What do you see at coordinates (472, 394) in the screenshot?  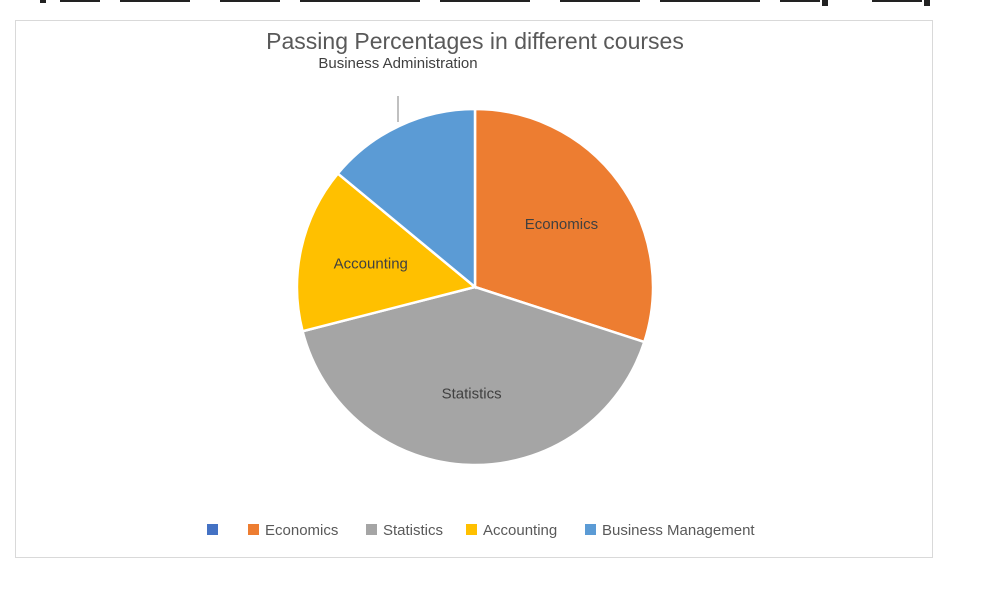 I see `data-label-statistics: Statistics` at bounding box center [472, 394].